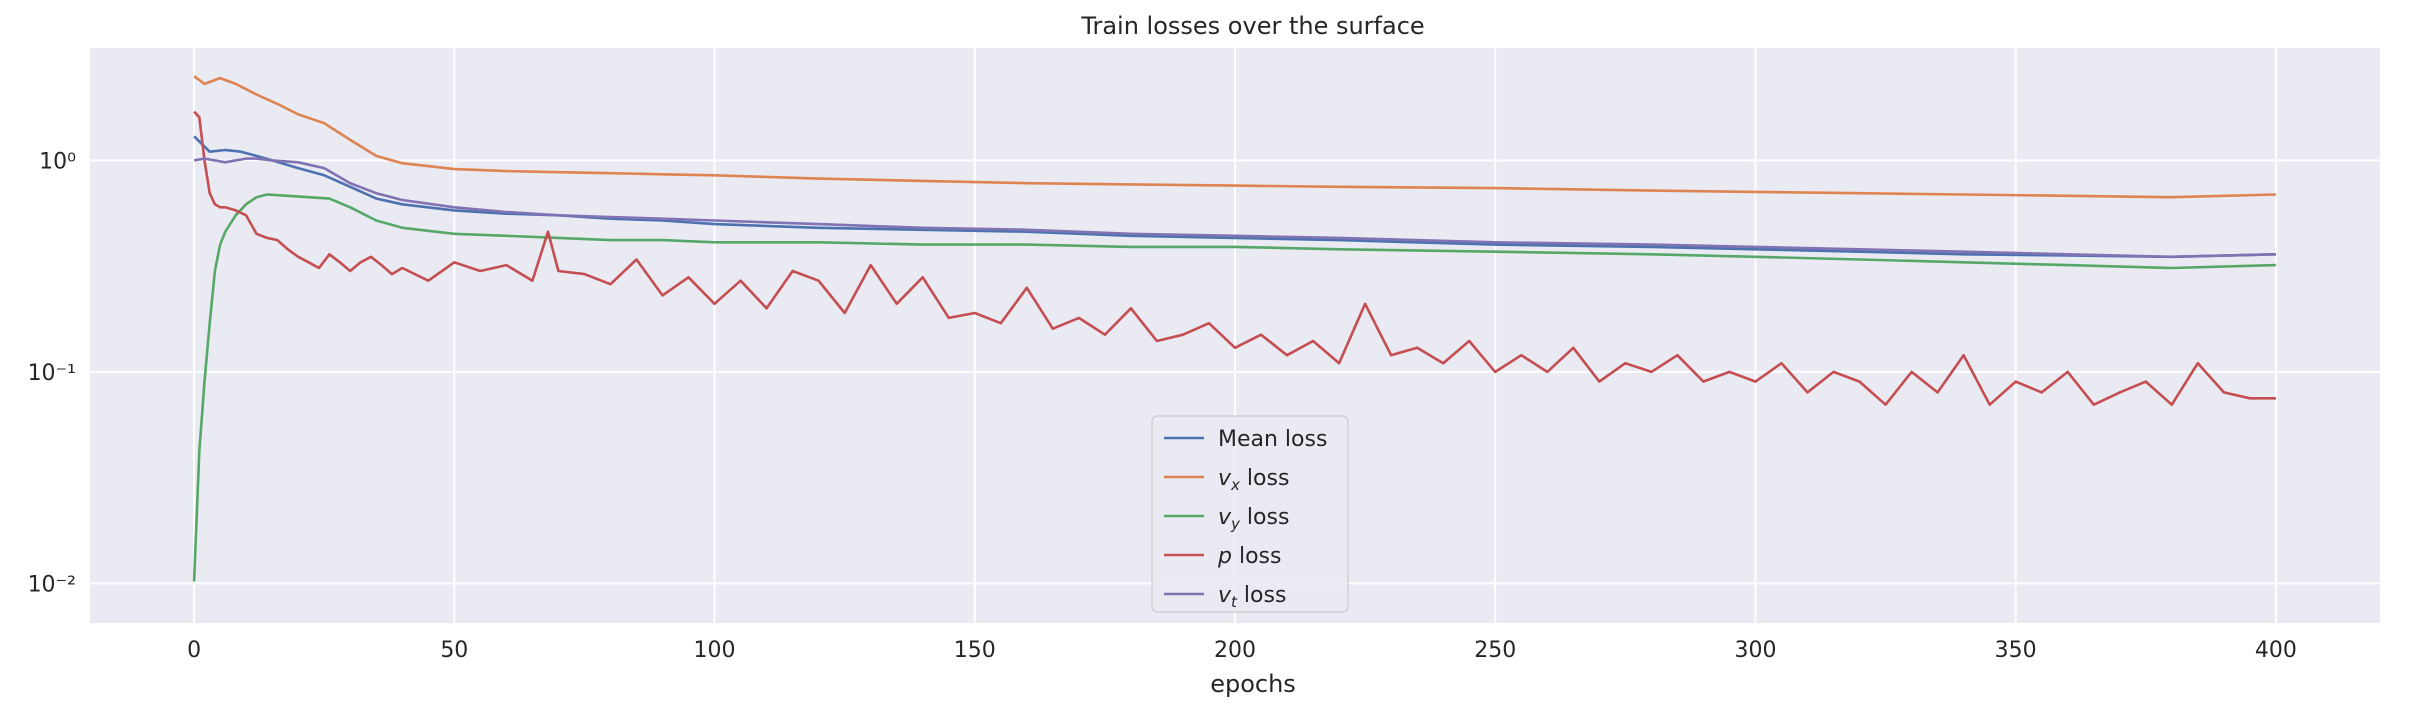 The width and height of the screenshot is (2428, 714). Describe the element at coordinates (1495, 650) in the screenshot. I see `x-tick-label: 250` at that location.